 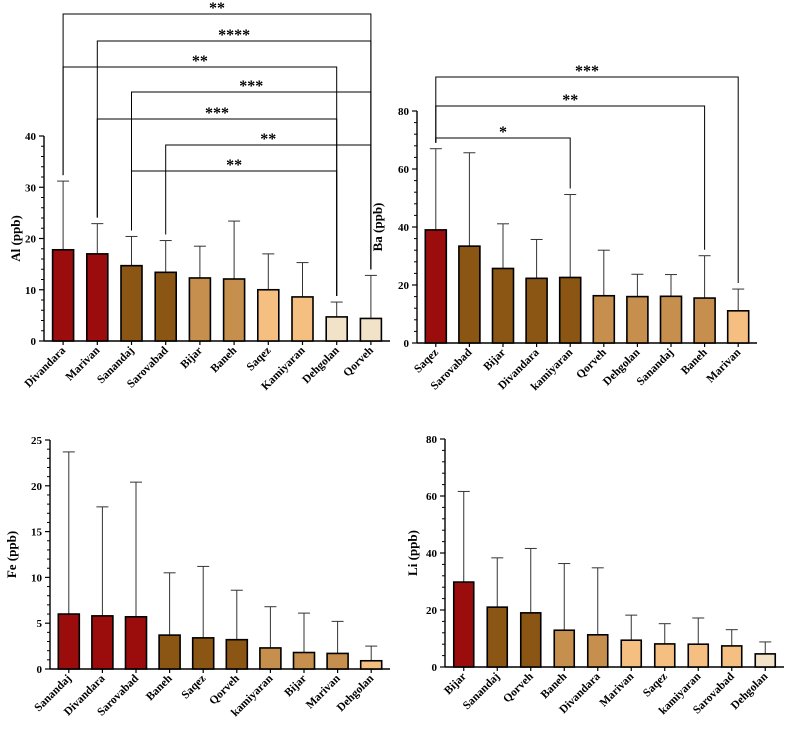 What do you see at coordinates (377, 227) in the screenshot?
I see `y-axis-title: Ba (ppb)` at bounding box center [377, 227].